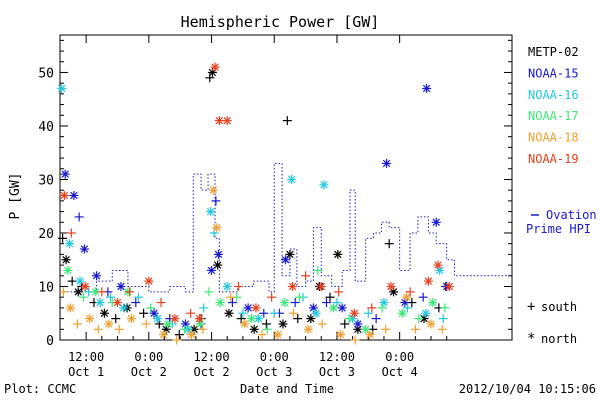  Describe the element at coordinates (559, 307) in the screenshot. I see `marker-legend-south-label: south` at that location.